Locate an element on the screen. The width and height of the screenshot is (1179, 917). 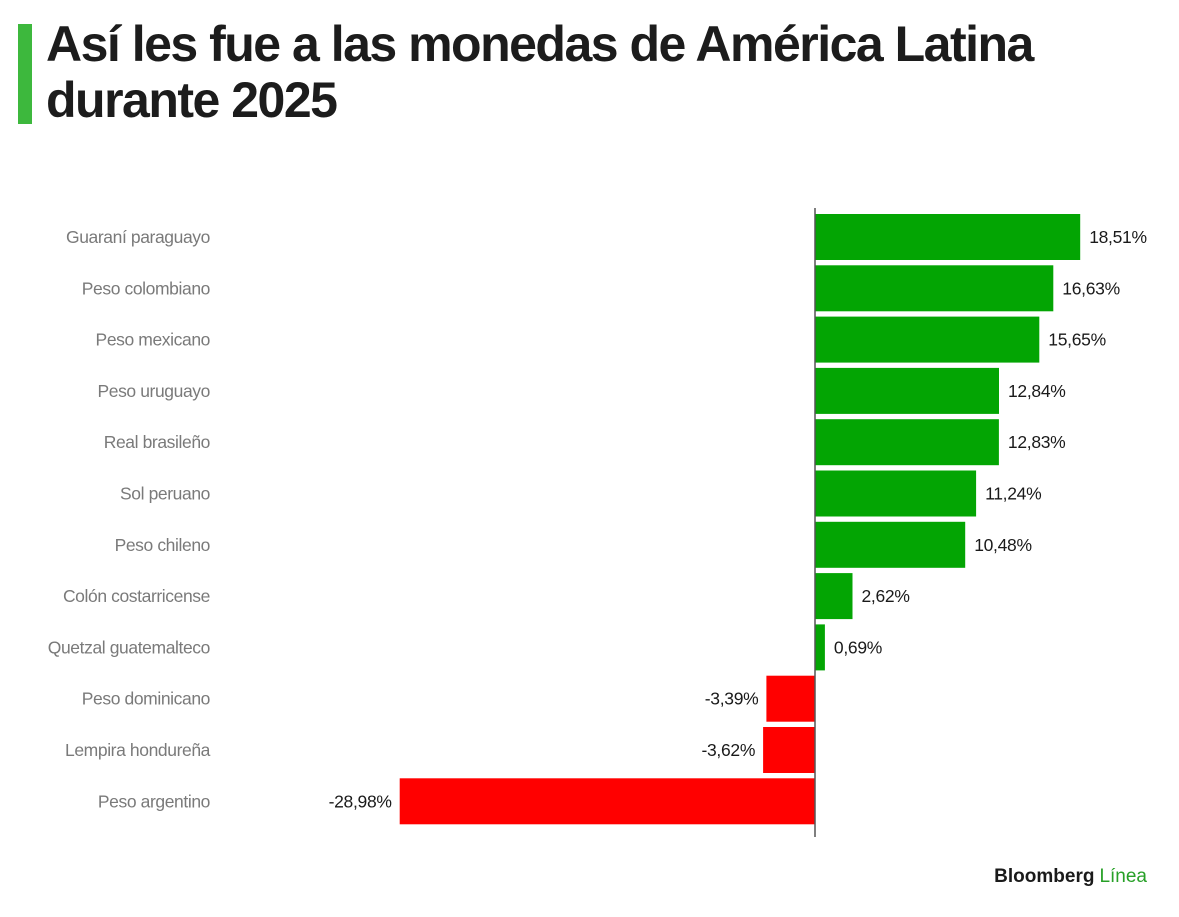
category-label: Real brasileño is located at coordinates (157, 442).